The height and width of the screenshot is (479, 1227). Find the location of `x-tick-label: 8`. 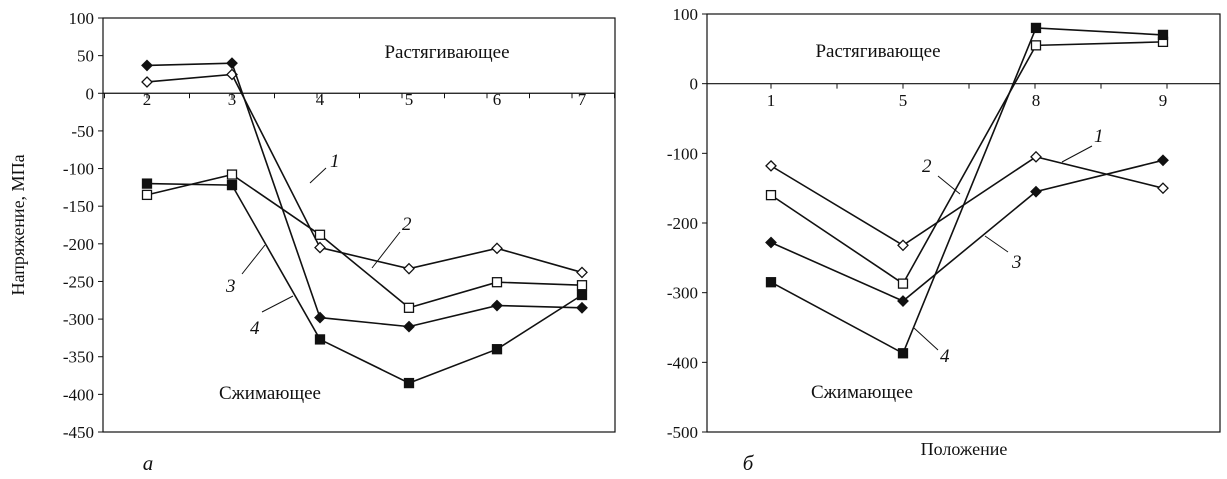

x-tick-label: 8 is located at coordinates (1036, 100).